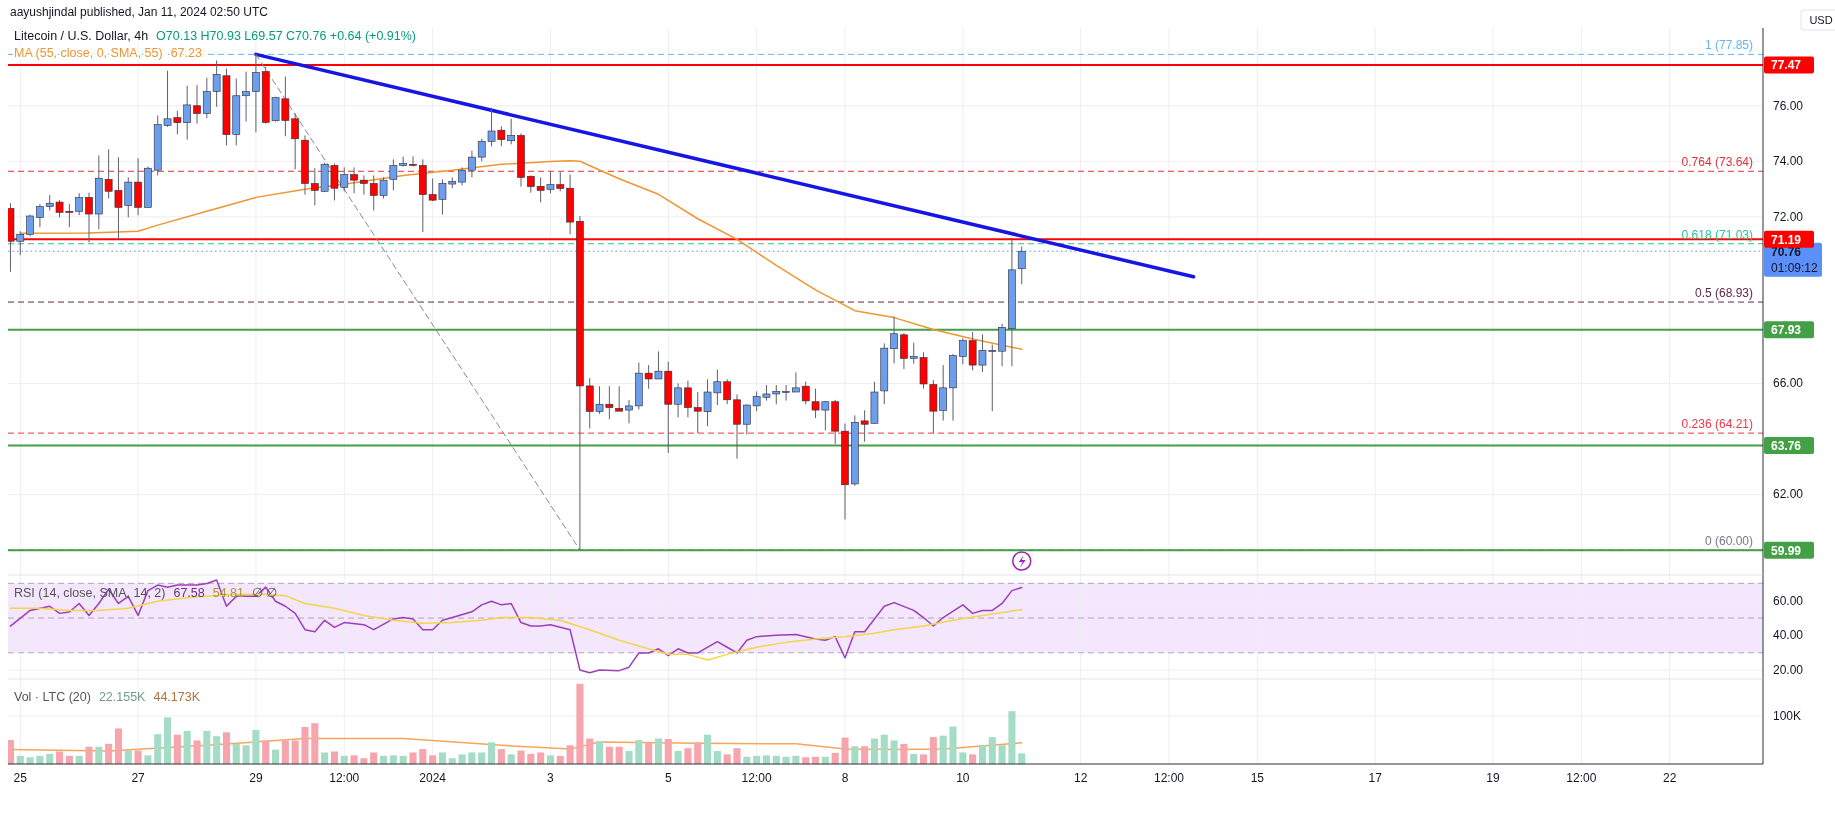 The height and width of the screenshot is (827, 1835). Describe the element at coordinates (1786, 446) in the screenshot. I see `ref-line-label: 63.76` at that location.